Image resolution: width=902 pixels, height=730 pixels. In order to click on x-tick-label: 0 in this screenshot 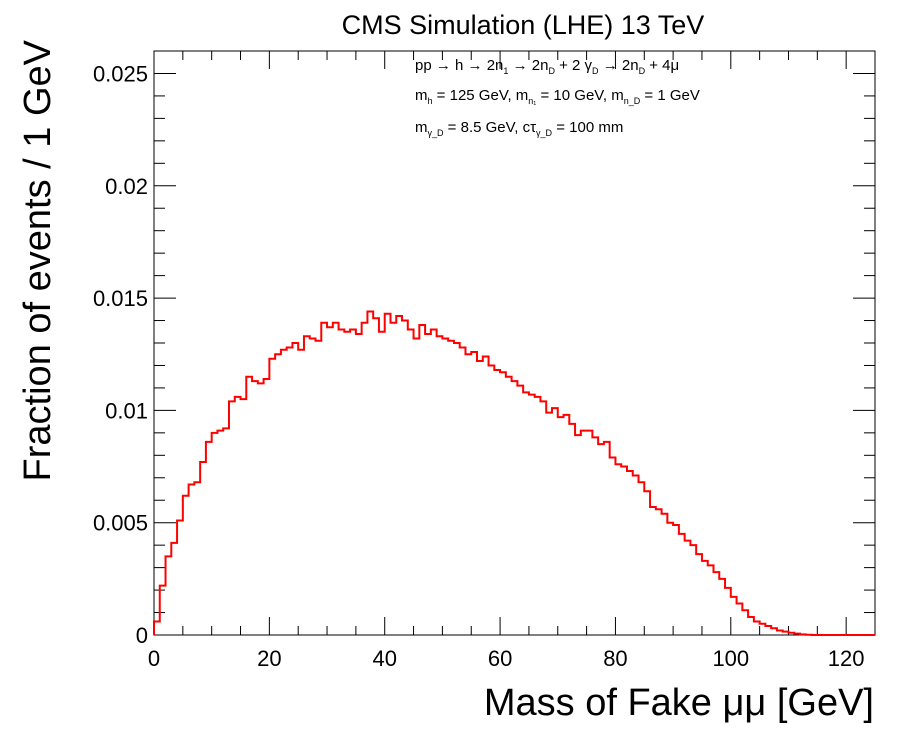, I will do `click(154, 658)`.